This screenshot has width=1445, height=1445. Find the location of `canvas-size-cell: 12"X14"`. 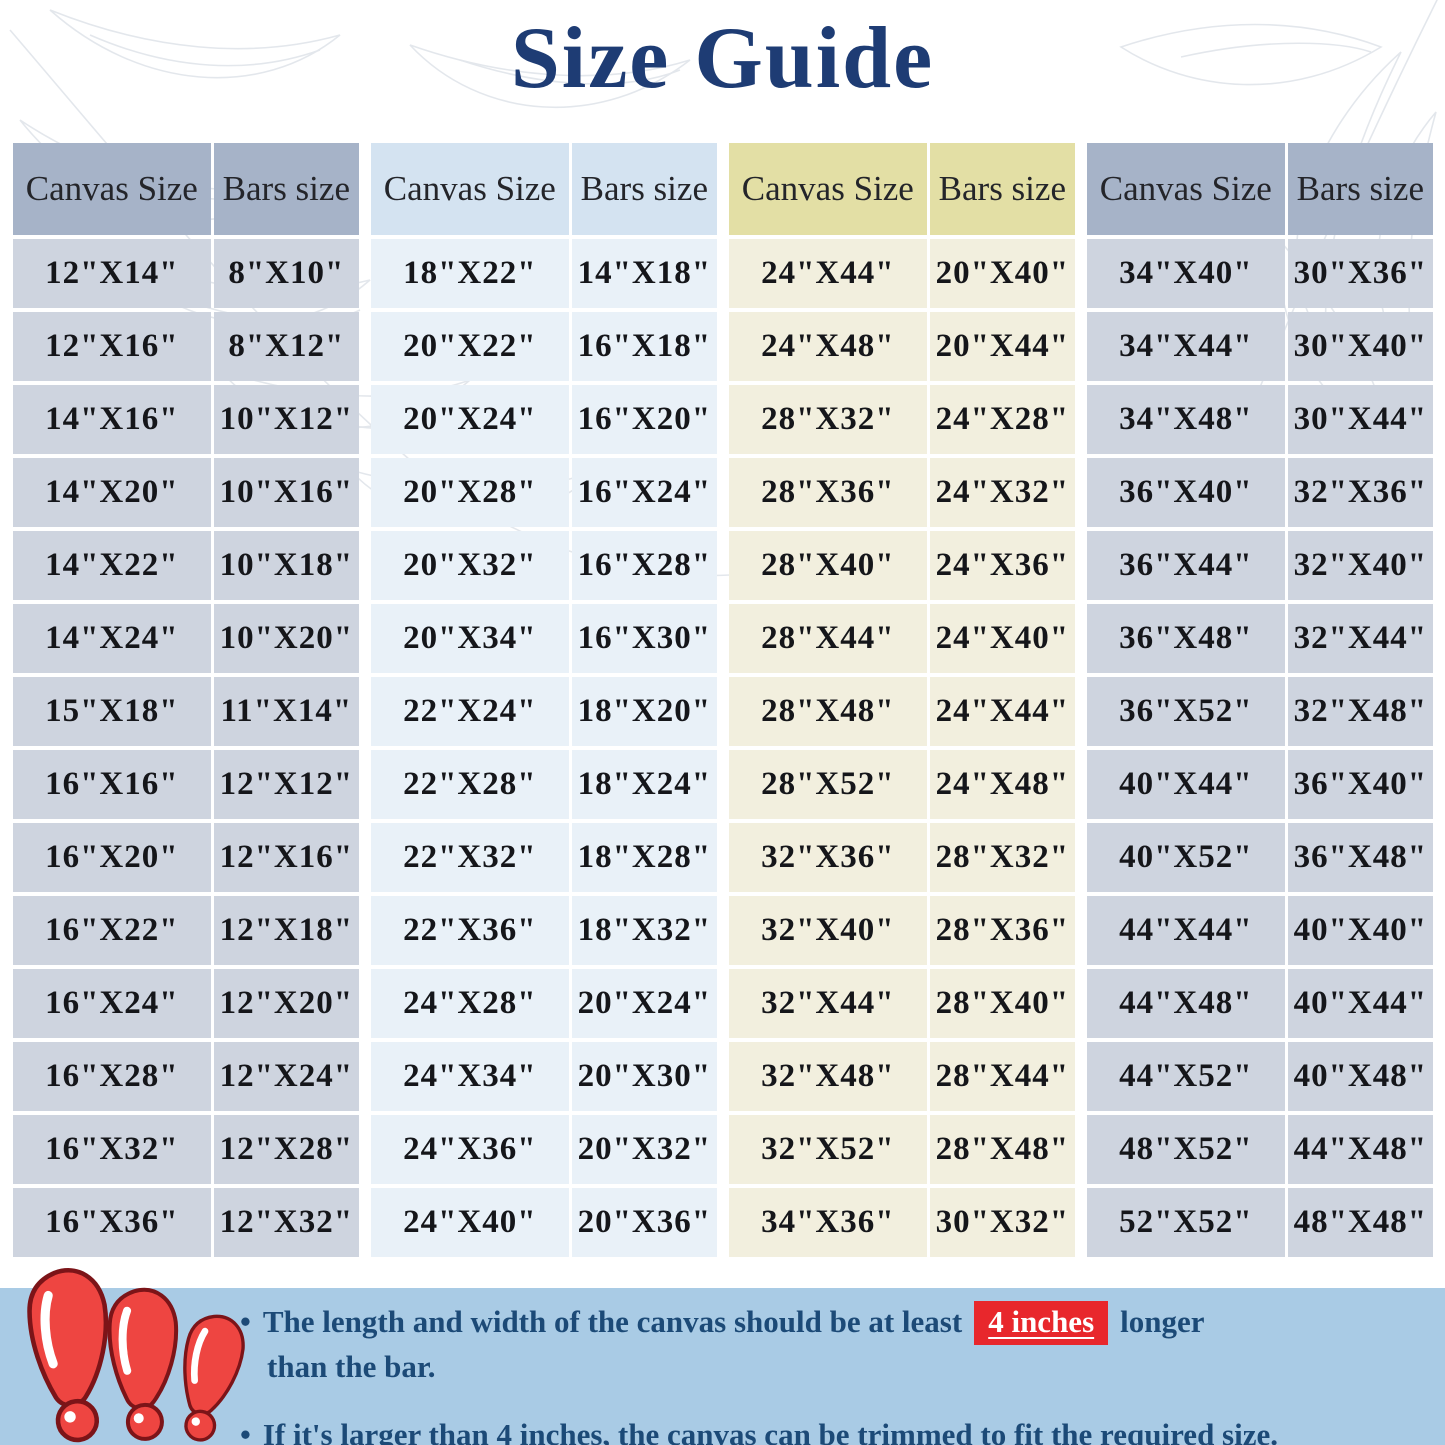

canvas-size-cell: 12"X14" is located at coordinates (112, 273).